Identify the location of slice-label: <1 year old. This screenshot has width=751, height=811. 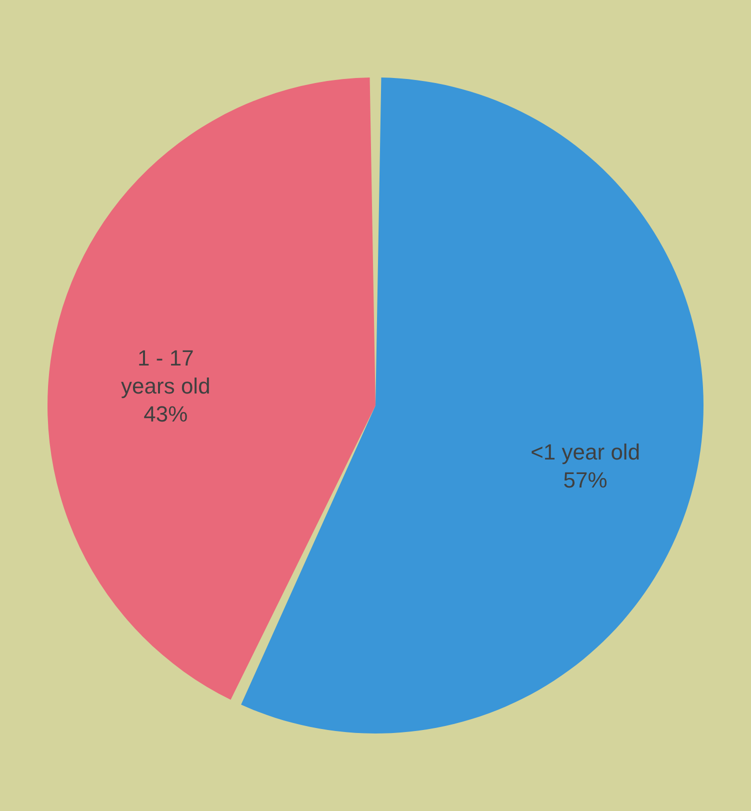
(585, 451).